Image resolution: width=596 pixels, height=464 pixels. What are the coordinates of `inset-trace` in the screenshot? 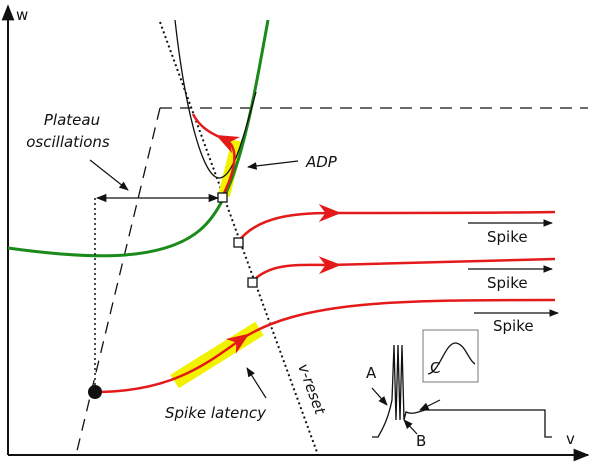 It's located at (451, 358).